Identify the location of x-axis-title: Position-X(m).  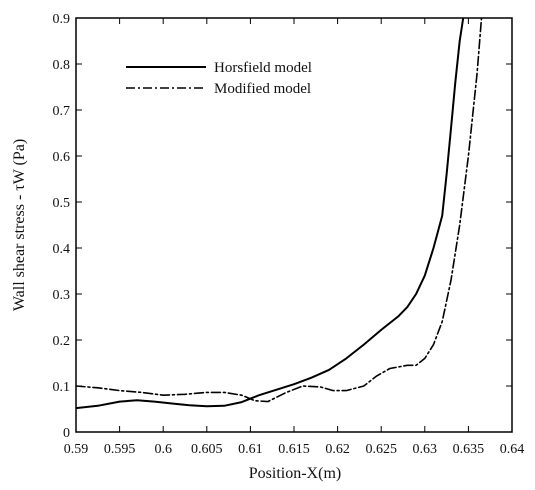
(295, 473).